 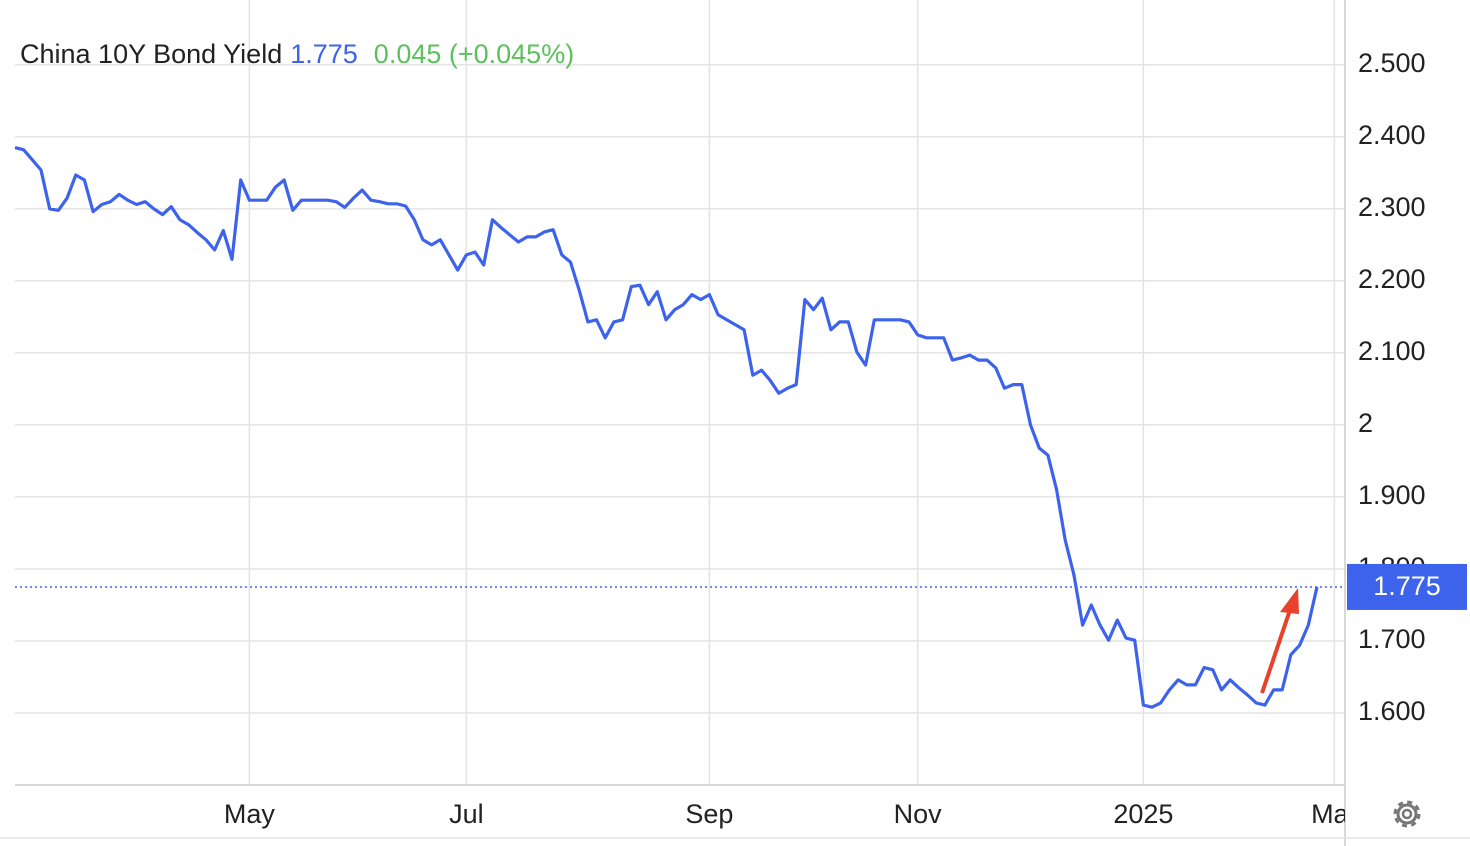 What do you see at coordinates (1365, 423) in the screenshot?
I see `y-tick-label: 2` at bounding box center [1365, 423].